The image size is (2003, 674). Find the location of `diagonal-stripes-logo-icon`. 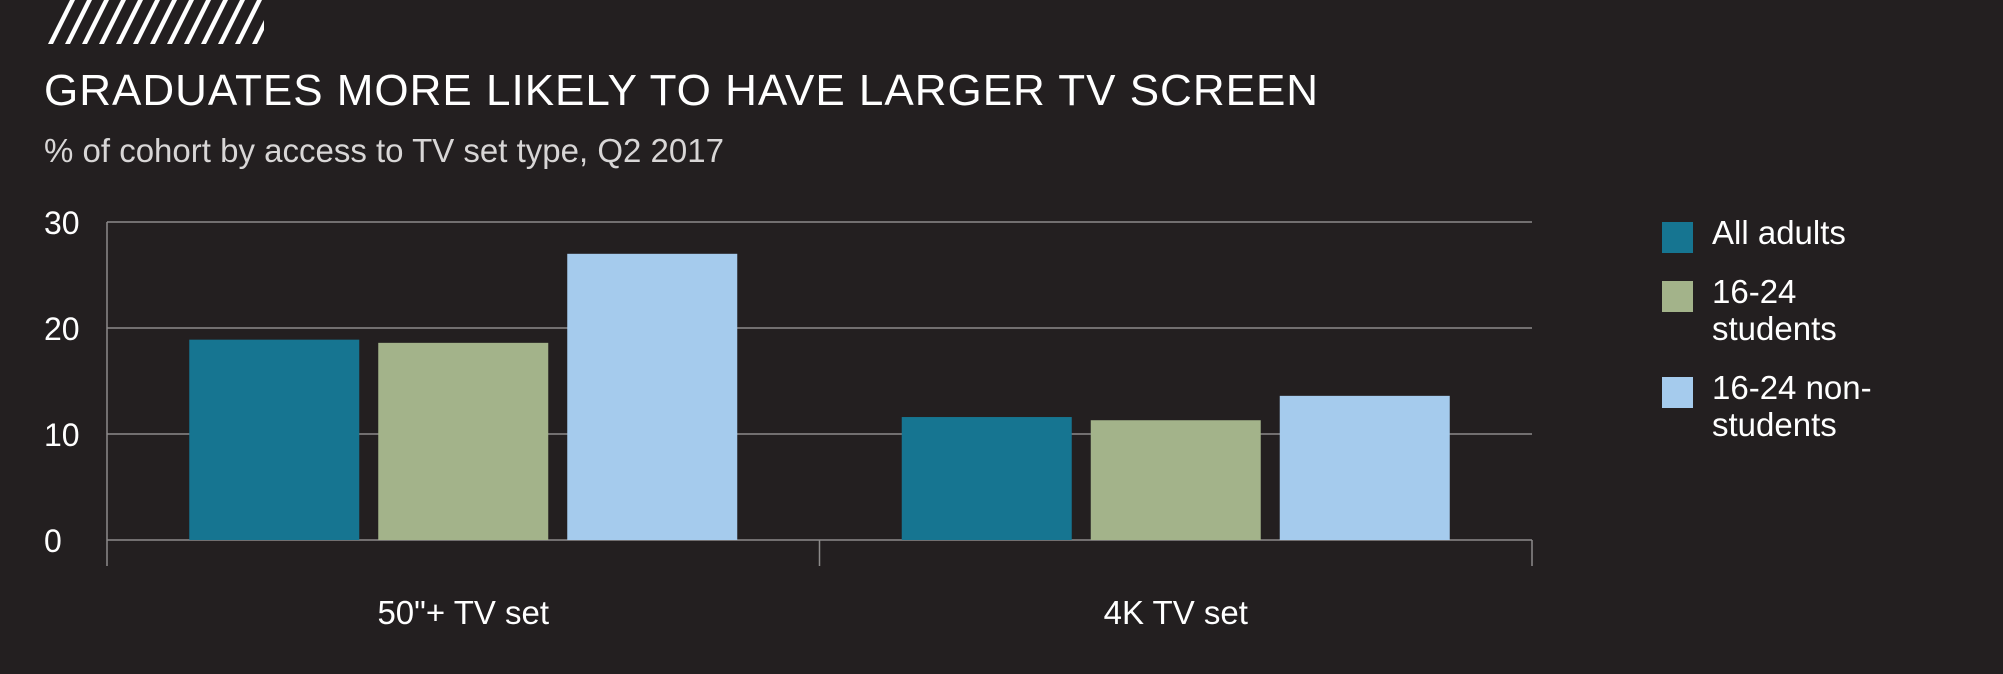

diagonal-stripes-logo-icon is located at coordinates (156, 22).